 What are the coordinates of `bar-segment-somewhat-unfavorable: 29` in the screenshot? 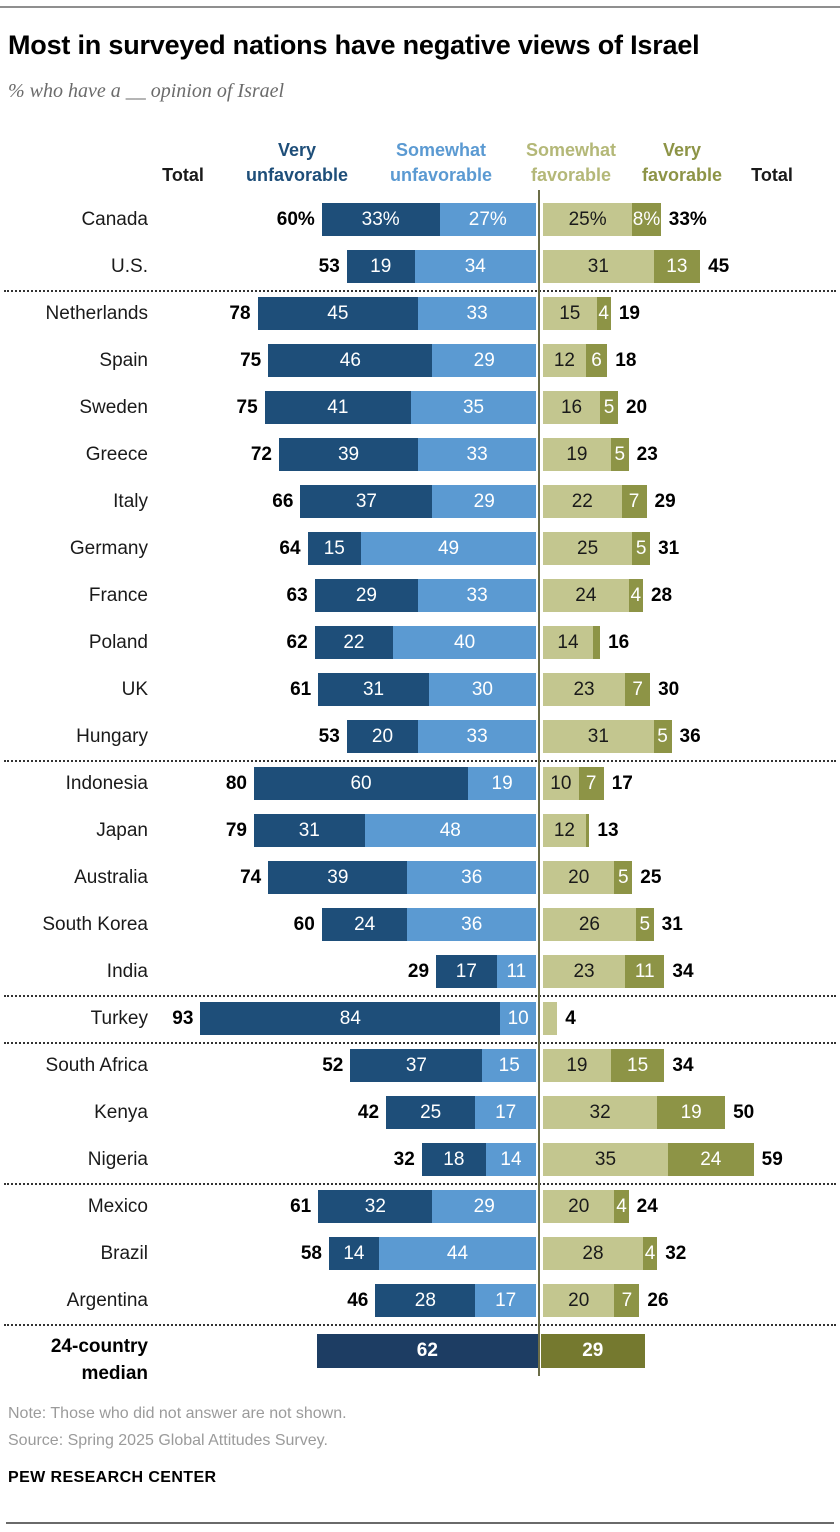 It's located at (484, 501).